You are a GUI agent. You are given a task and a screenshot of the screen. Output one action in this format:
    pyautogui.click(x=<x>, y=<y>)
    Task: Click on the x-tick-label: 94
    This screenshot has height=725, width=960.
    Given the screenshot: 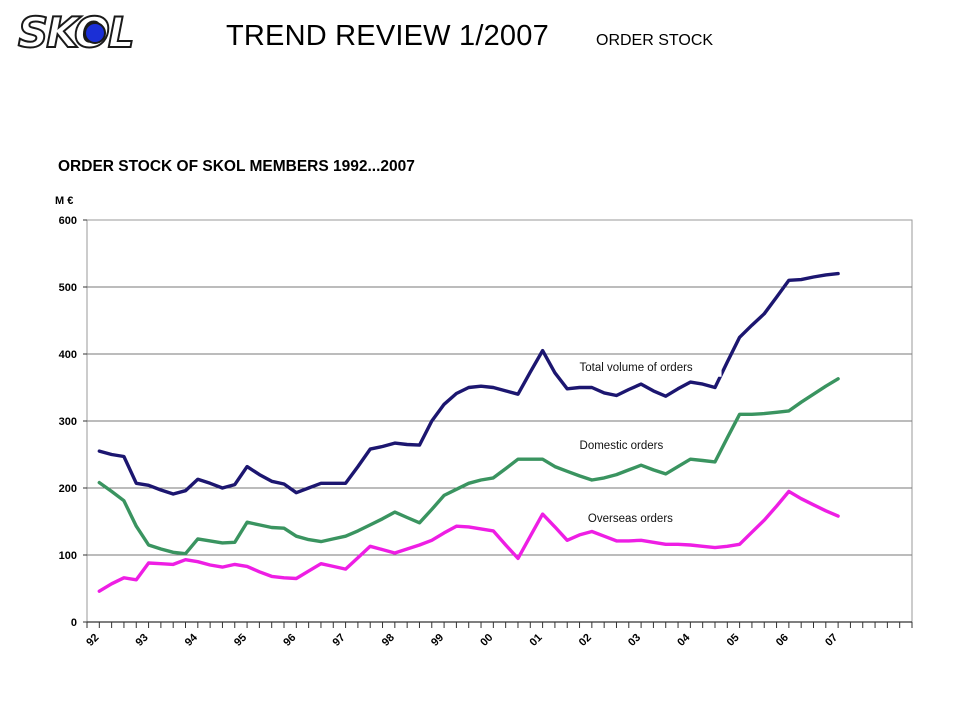 What is the action you would take?
    pyautogui.click(x=192, y=640)
    